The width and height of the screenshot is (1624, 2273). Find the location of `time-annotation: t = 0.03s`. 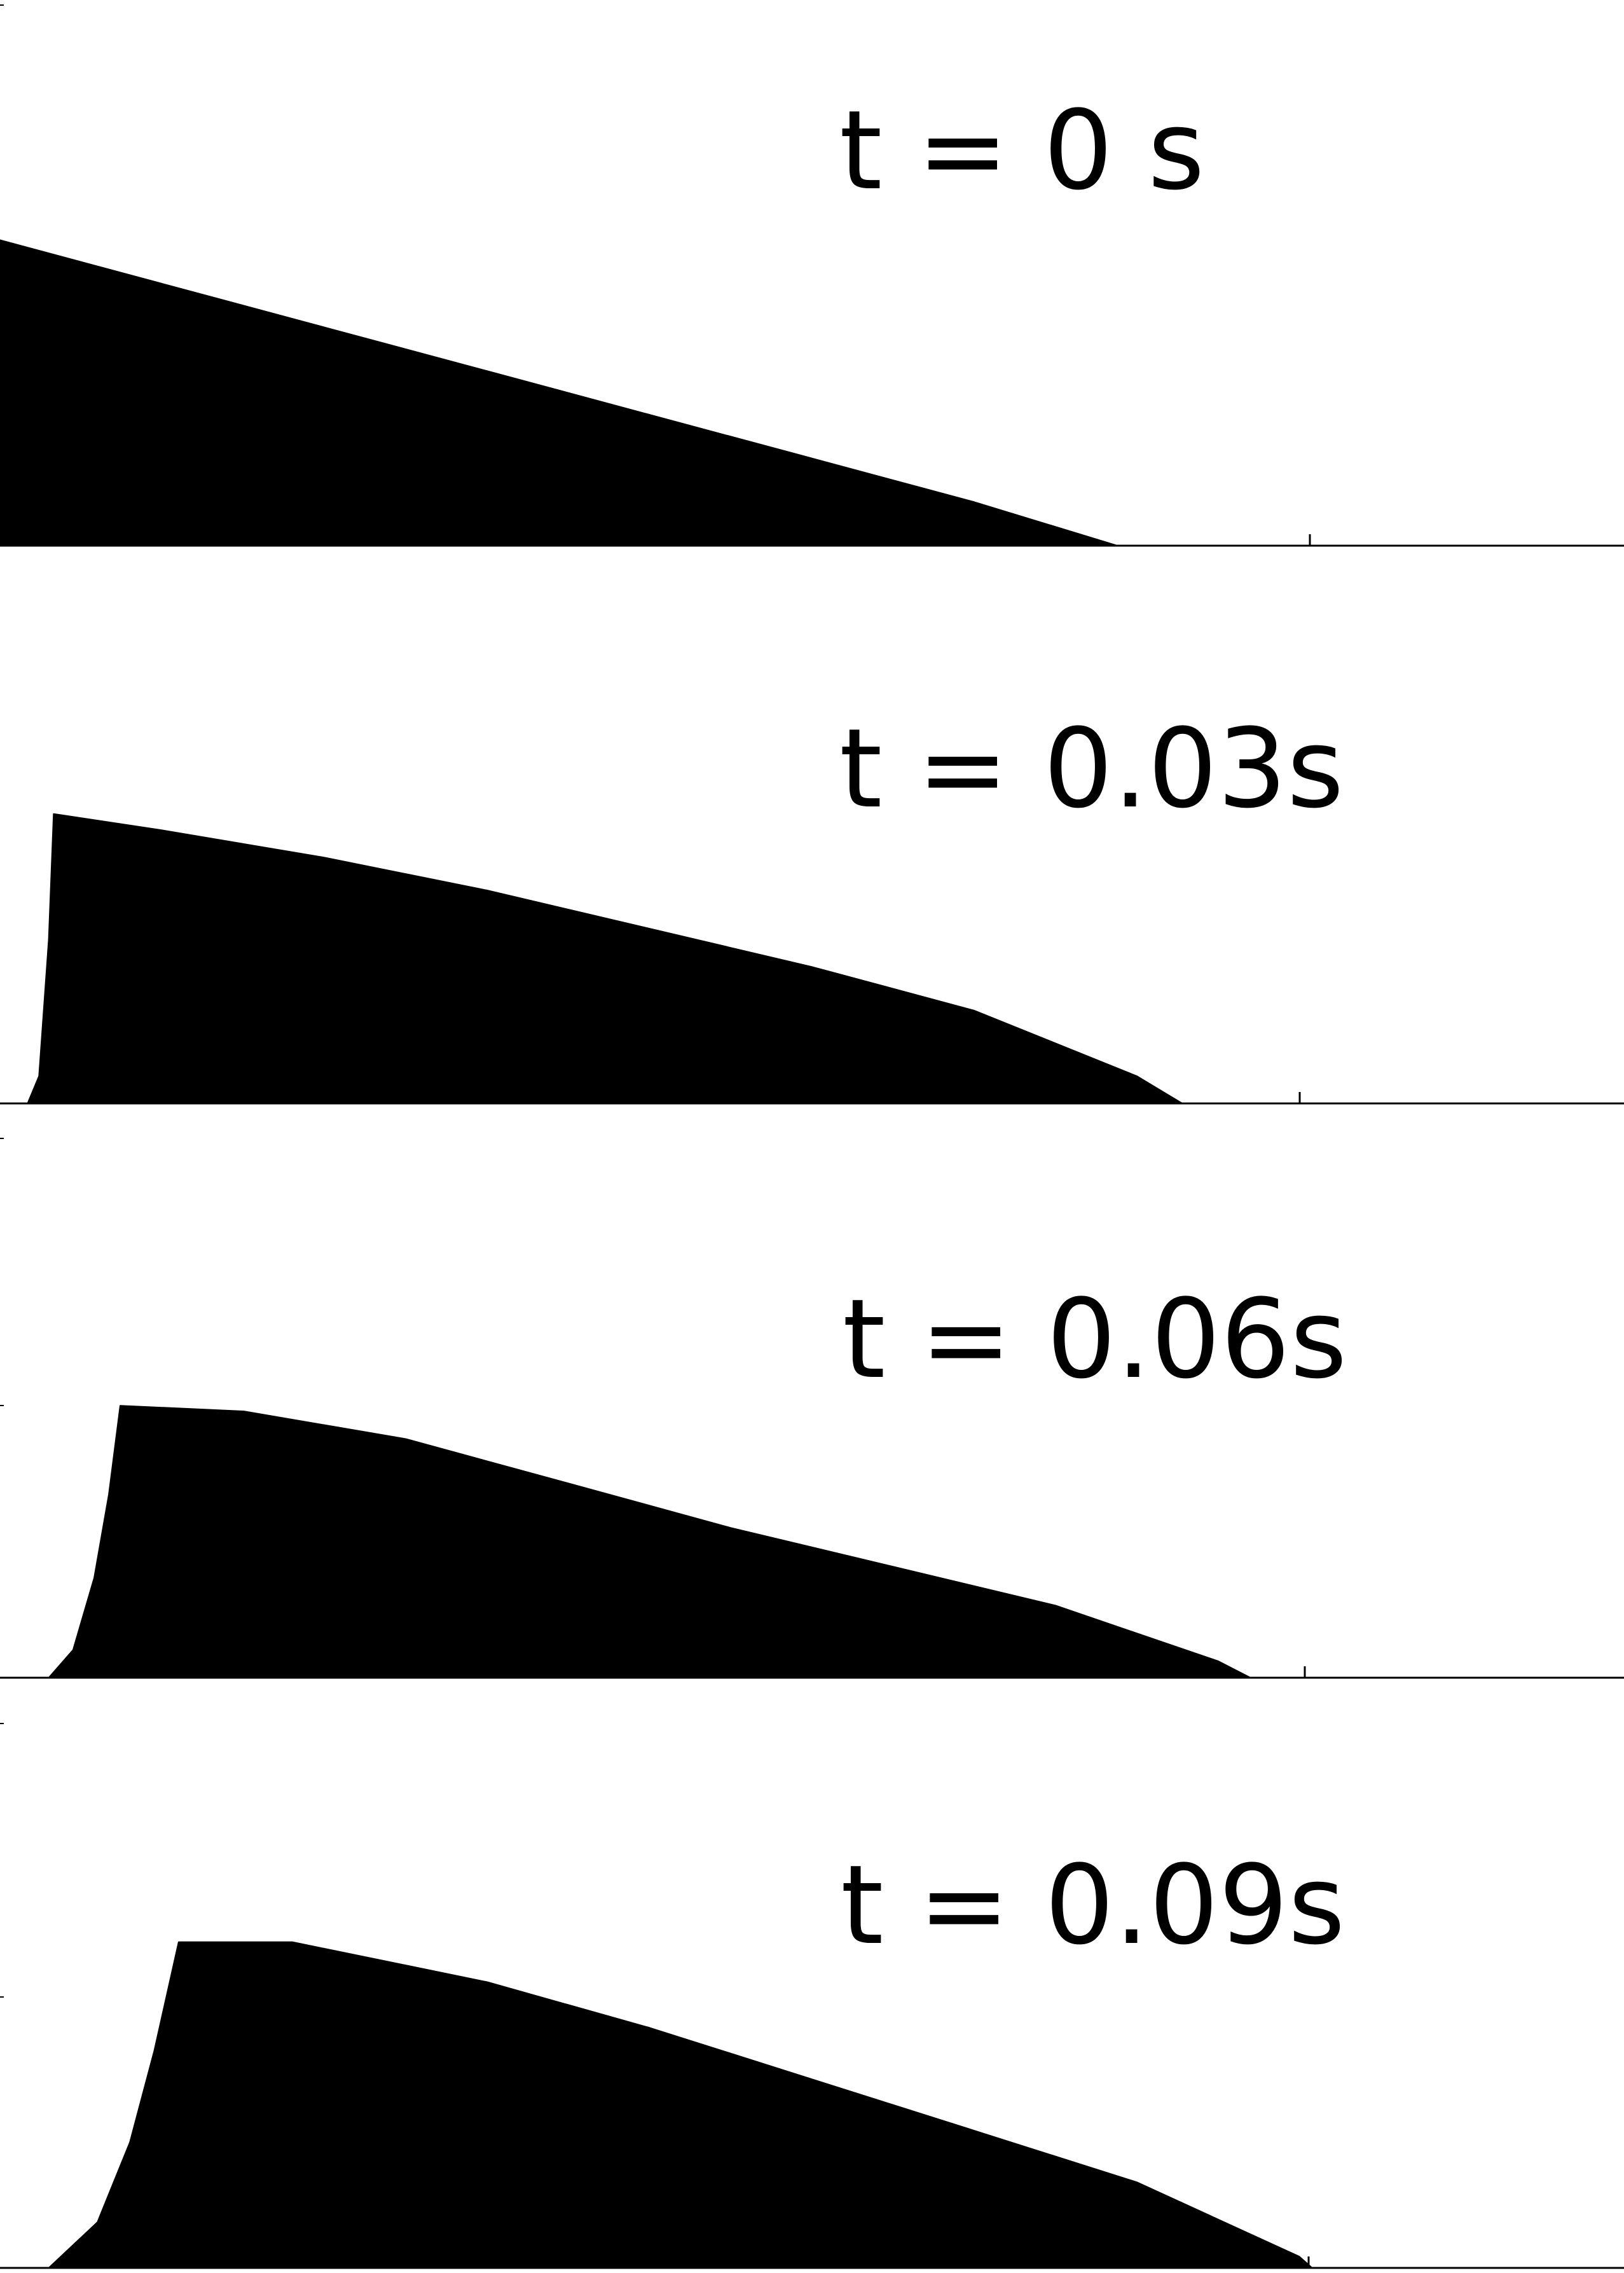

time-annotation: t = 0.03s is located at coordinates (1091, 769).